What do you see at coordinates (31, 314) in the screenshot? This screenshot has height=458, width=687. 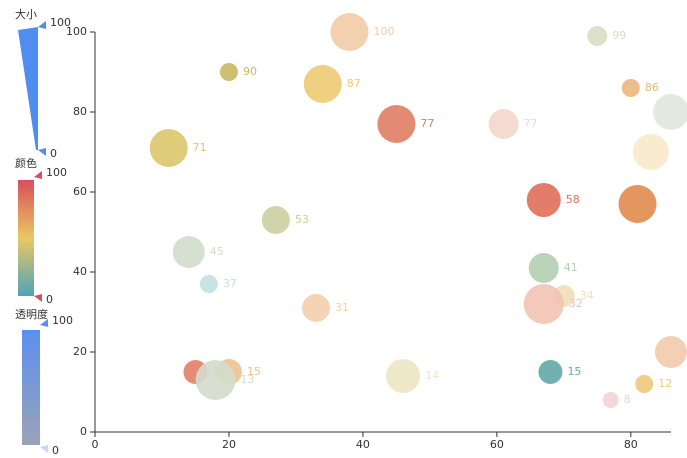 I see `visual-map-title: 透明度` at bounding box center [31, 314].